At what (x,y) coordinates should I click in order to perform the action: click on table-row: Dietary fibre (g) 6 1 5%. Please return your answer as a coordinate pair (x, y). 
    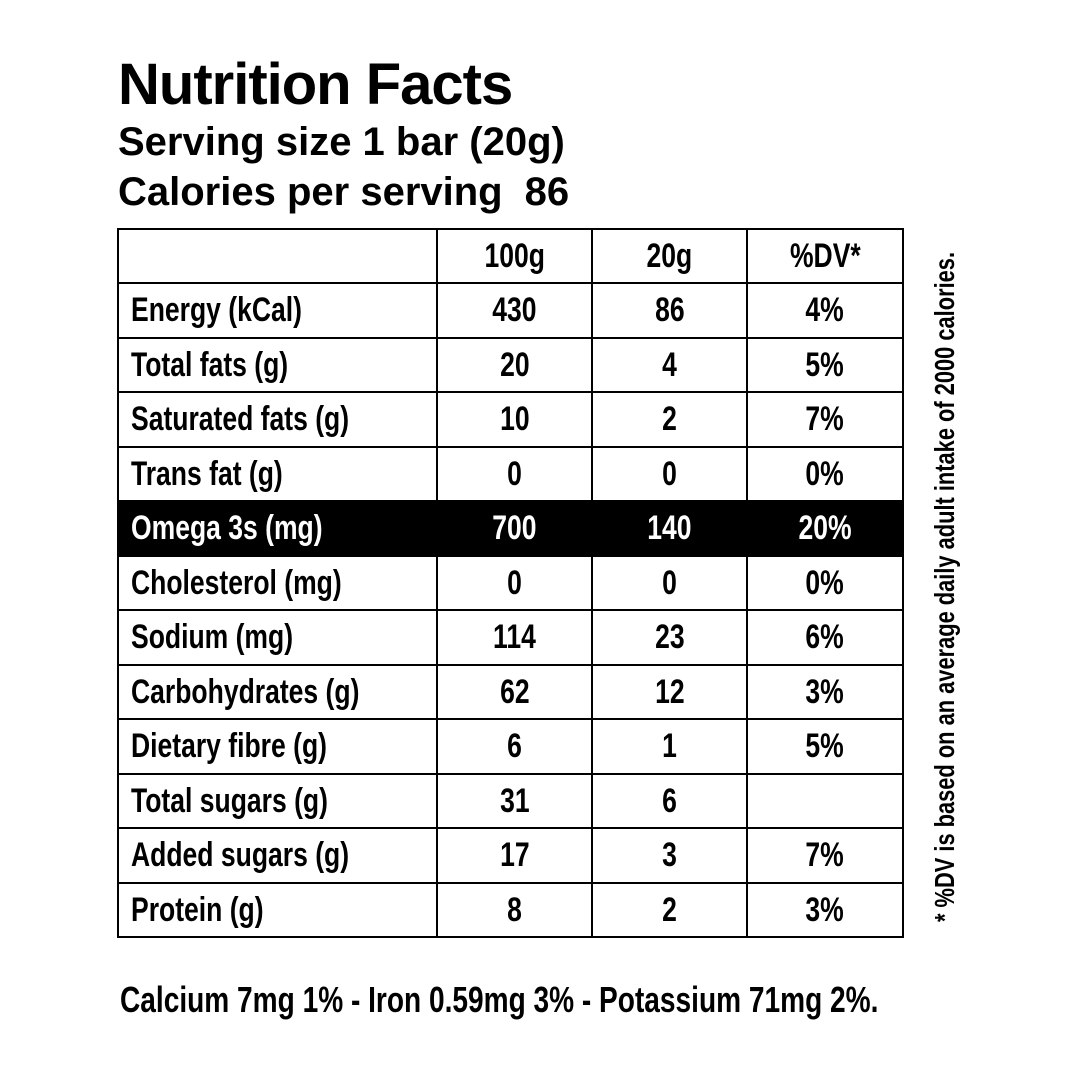
    Looking at the image, I should click on (510, 746).